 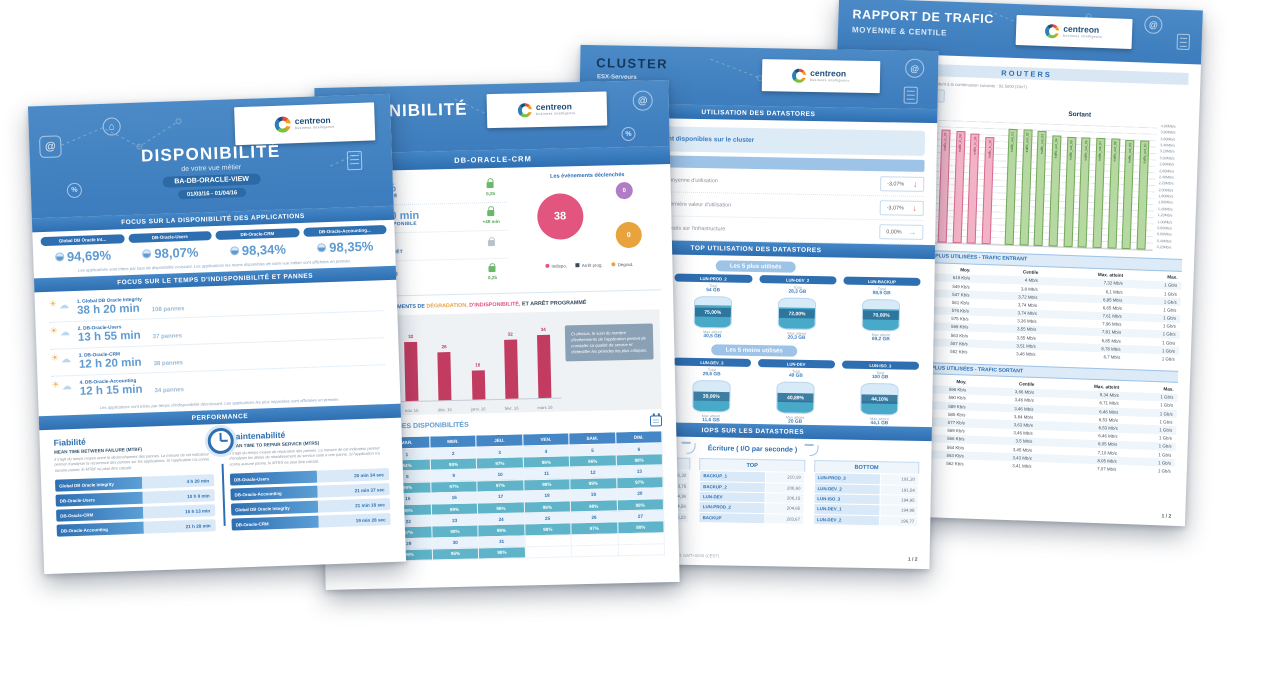 What do you see at coordinates (411, 336) in the screenshot?
I see `bar-value: 32` at bounding box center [411, 336].